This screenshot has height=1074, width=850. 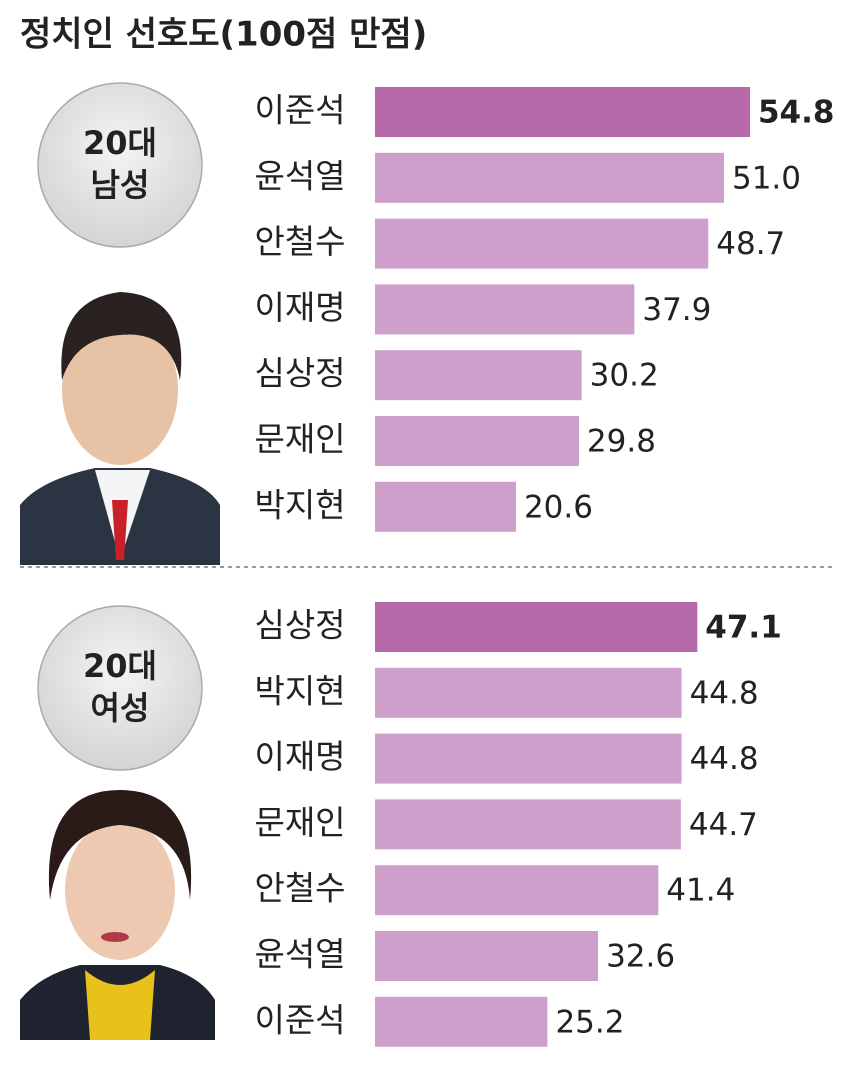 What do you see at coordinates (676, 310) in the screenshot?
I see `value-label: 37.9` at bounding box center [676, 310].